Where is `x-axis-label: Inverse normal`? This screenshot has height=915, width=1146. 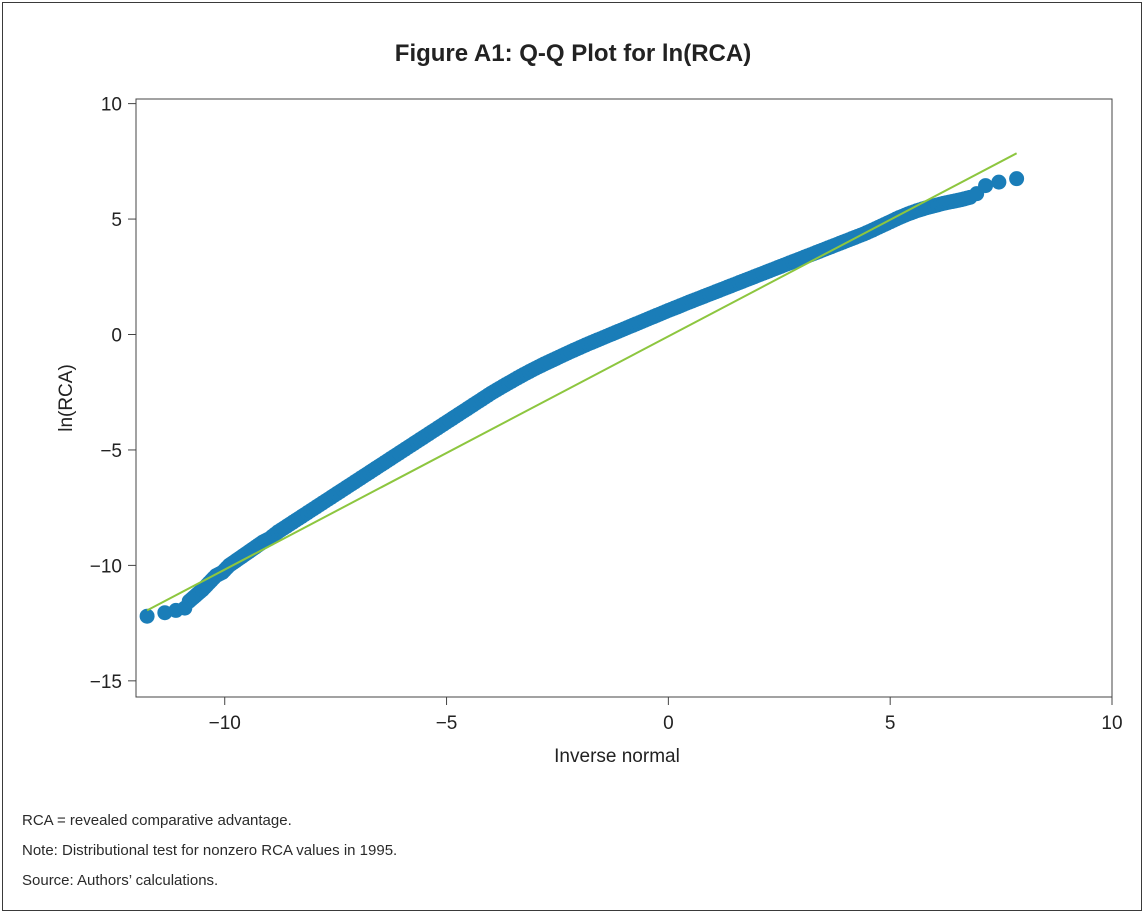
x-axis-label: Inverse normal is located at coordinates (617, 756).